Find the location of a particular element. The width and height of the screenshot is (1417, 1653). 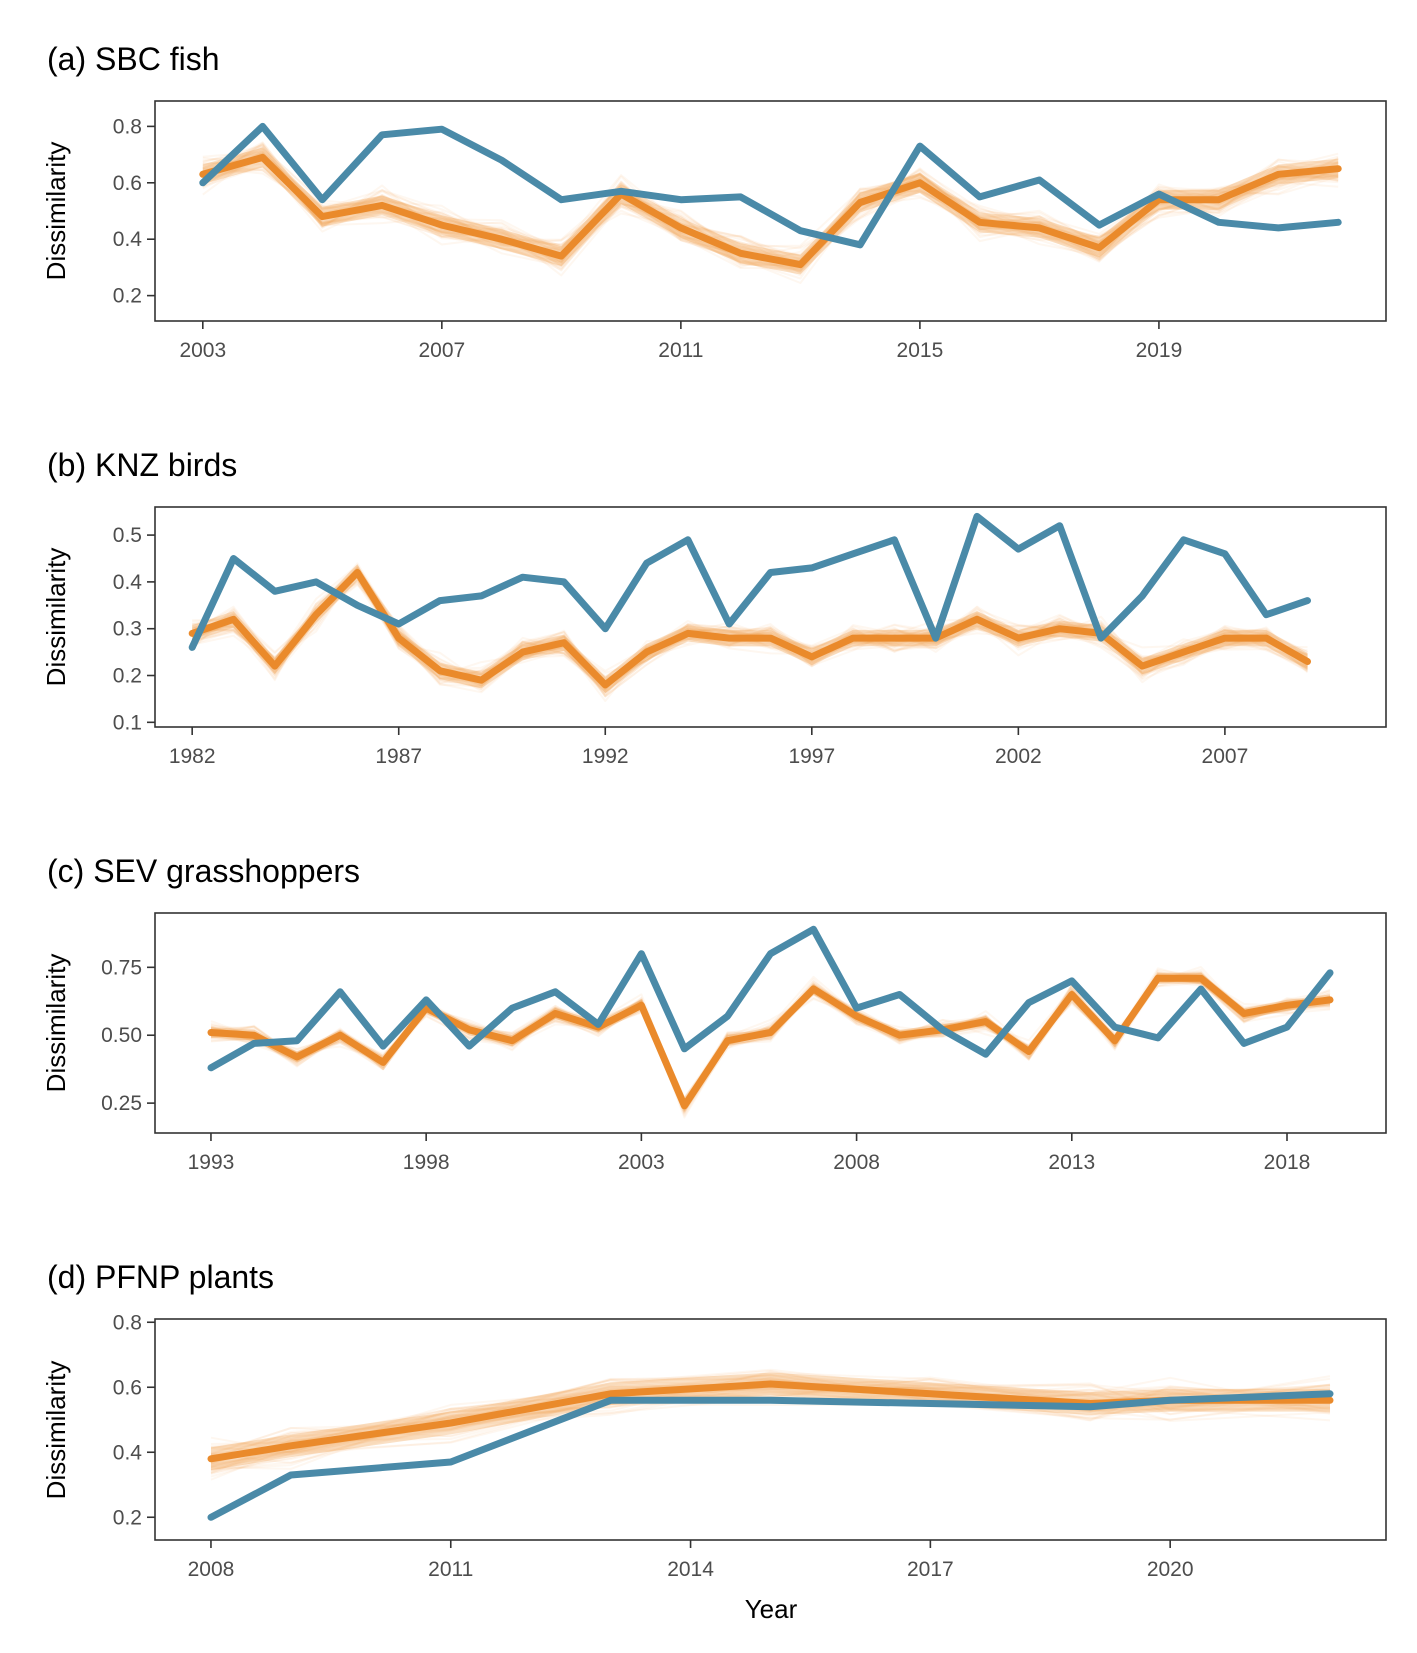

x-axis-title: Year is located at coordinates (771, 1609).